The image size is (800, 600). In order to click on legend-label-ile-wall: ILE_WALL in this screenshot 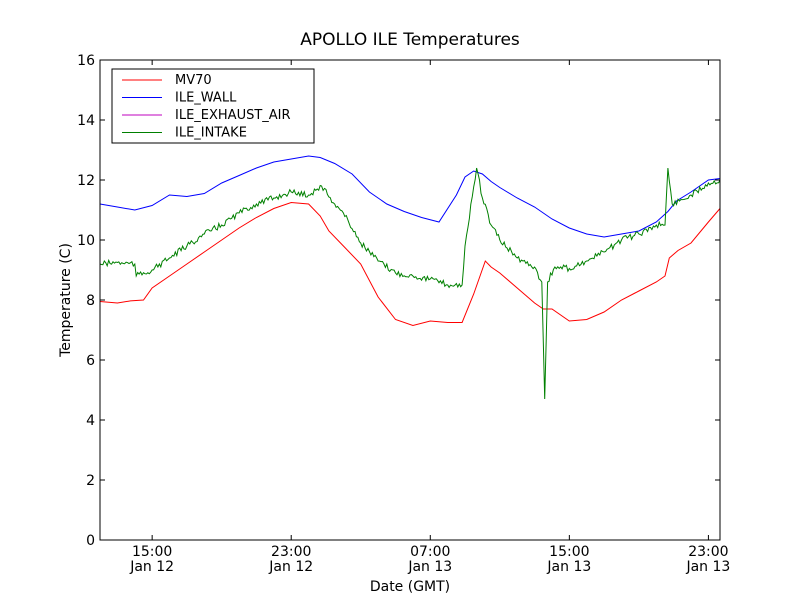, I will do `click(206, 98)`.